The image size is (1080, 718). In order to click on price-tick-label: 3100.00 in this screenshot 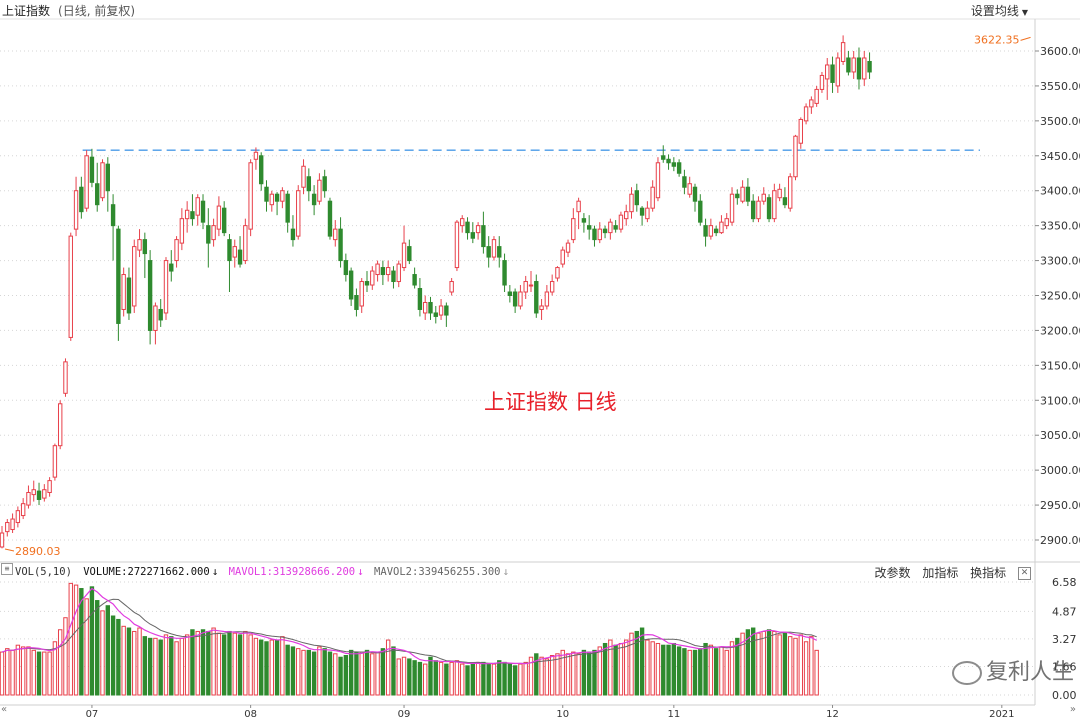, I will do `click(1060, 400)`.